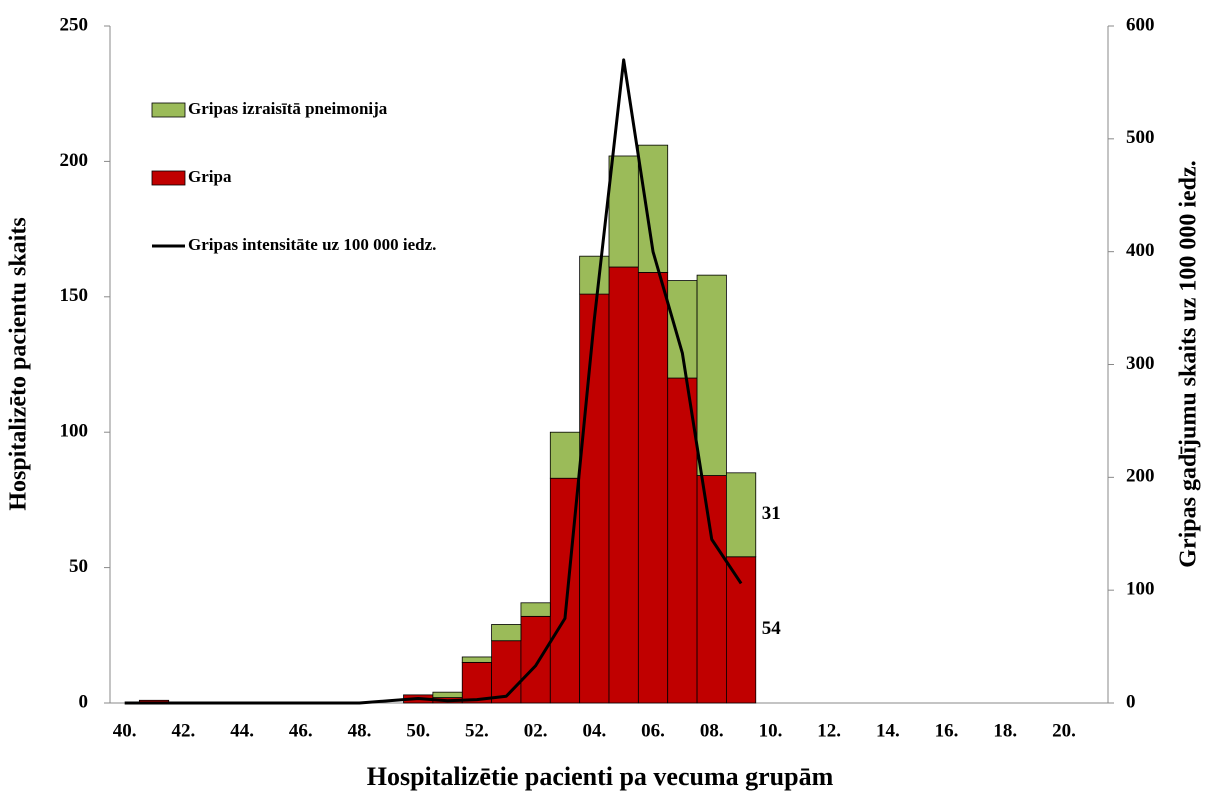 This screenshot has width=1208, height=796. I want to click on legend-label: Gripas intensitāte uz 100 000 iedz., so click(312, 244).